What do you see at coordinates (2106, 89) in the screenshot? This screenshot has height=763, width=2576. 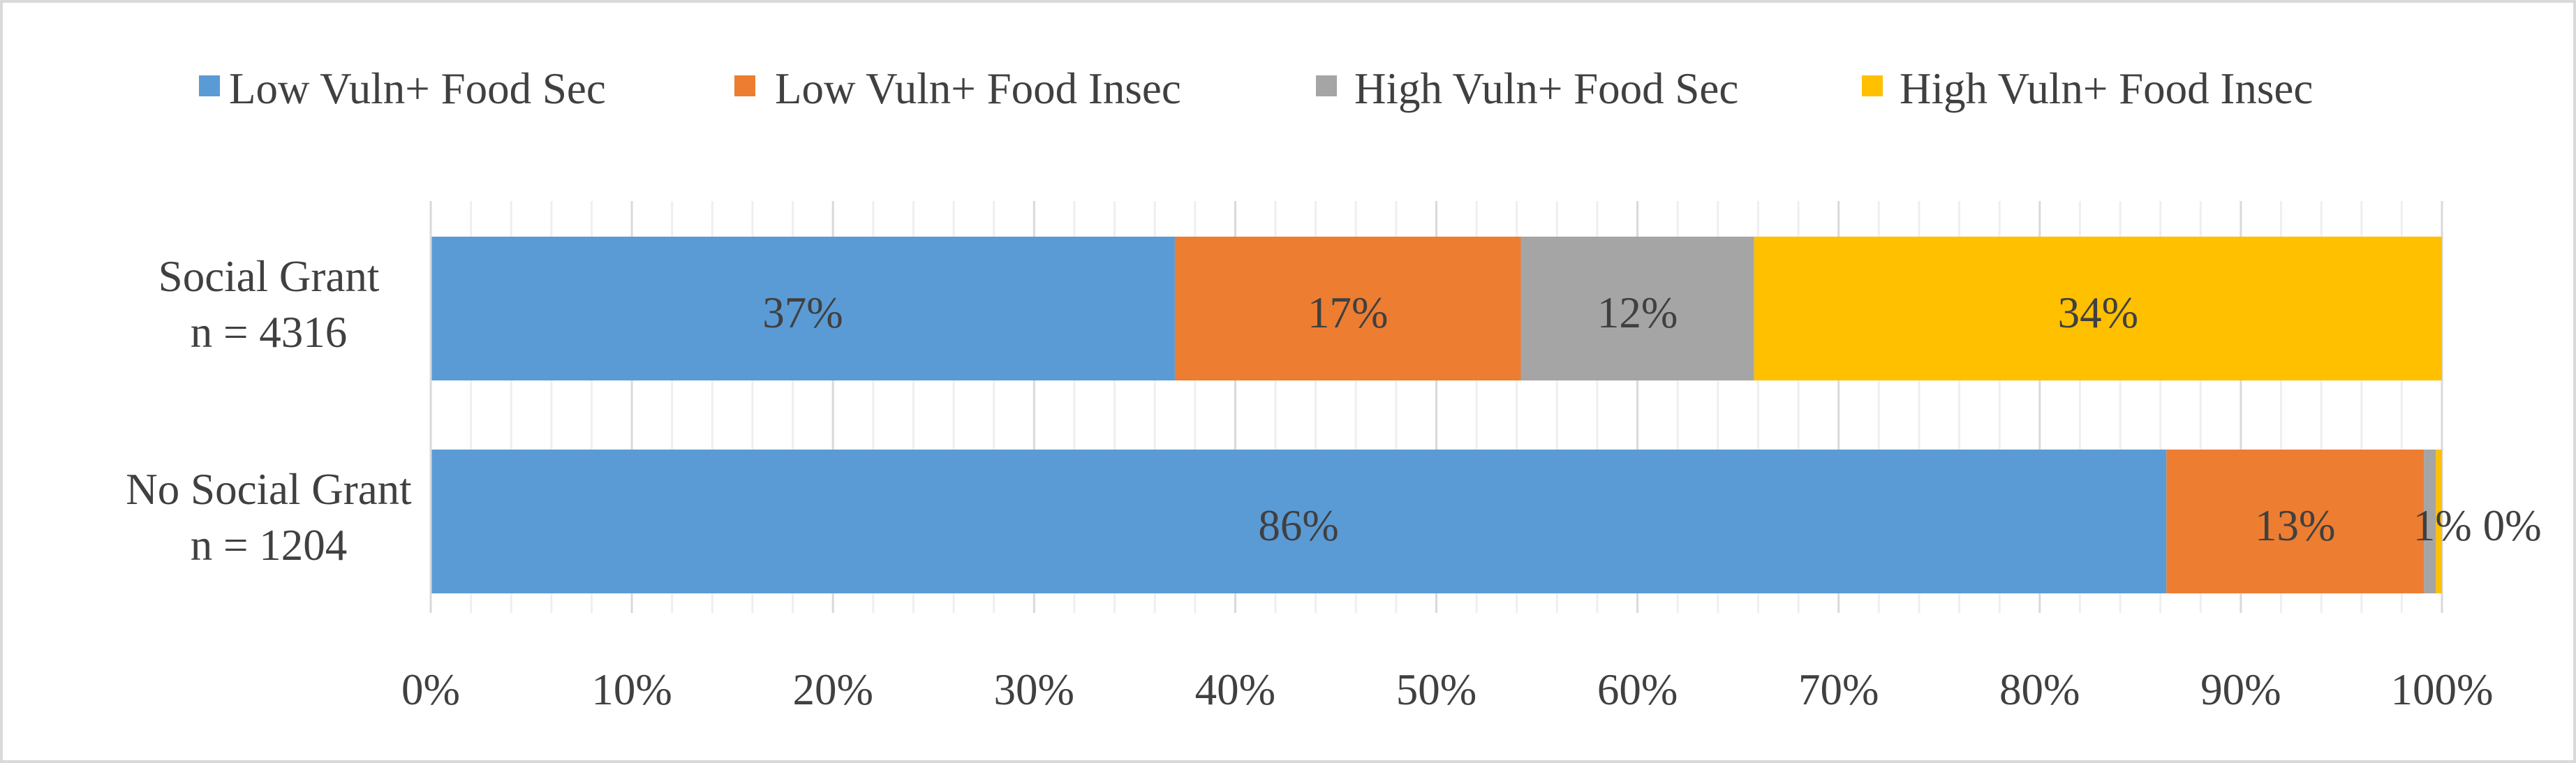 I see `legend-label-high-vuln-food-insec: High Vuln+ Food Insec` at bounding box center [2106, 89].